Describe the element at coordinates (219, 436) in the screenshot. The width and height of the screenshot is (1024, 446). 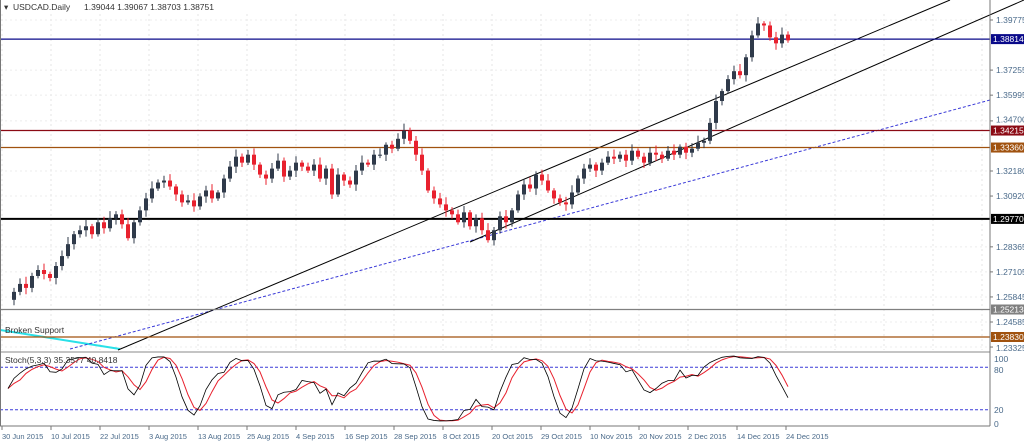
I see `x-tick-label: 13 Aug 2015` at that location.